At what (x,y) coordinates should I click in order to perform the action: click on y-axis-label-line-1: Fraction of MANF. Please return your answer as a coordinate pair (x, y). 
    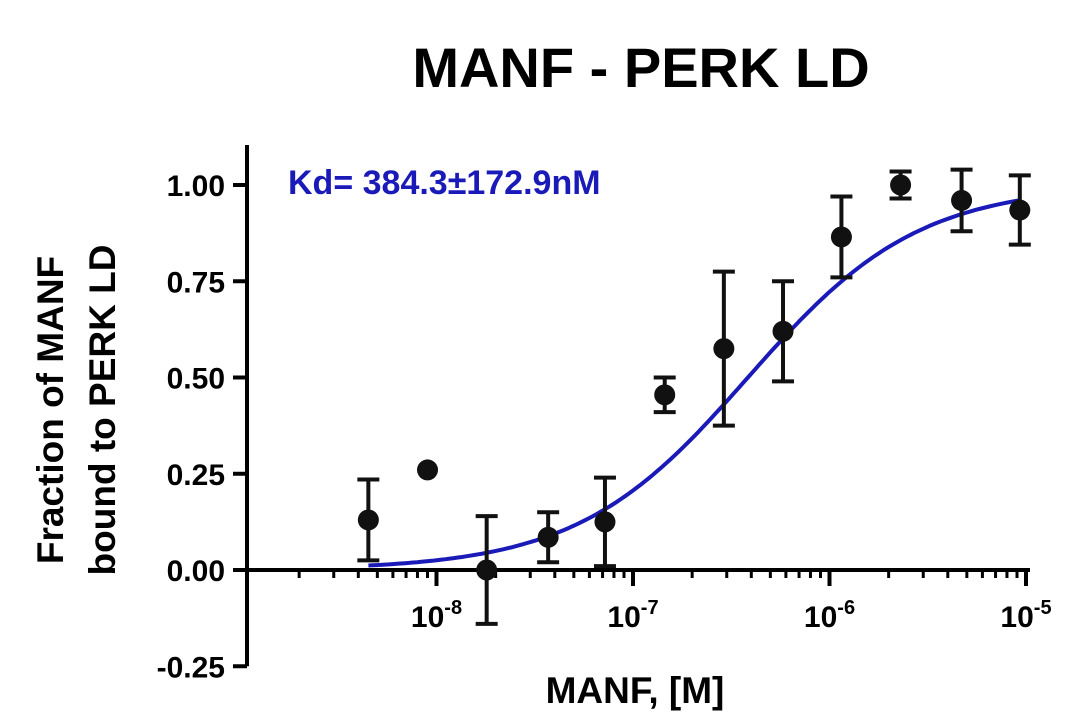
    Looking at the image, I should click on (50, 410).